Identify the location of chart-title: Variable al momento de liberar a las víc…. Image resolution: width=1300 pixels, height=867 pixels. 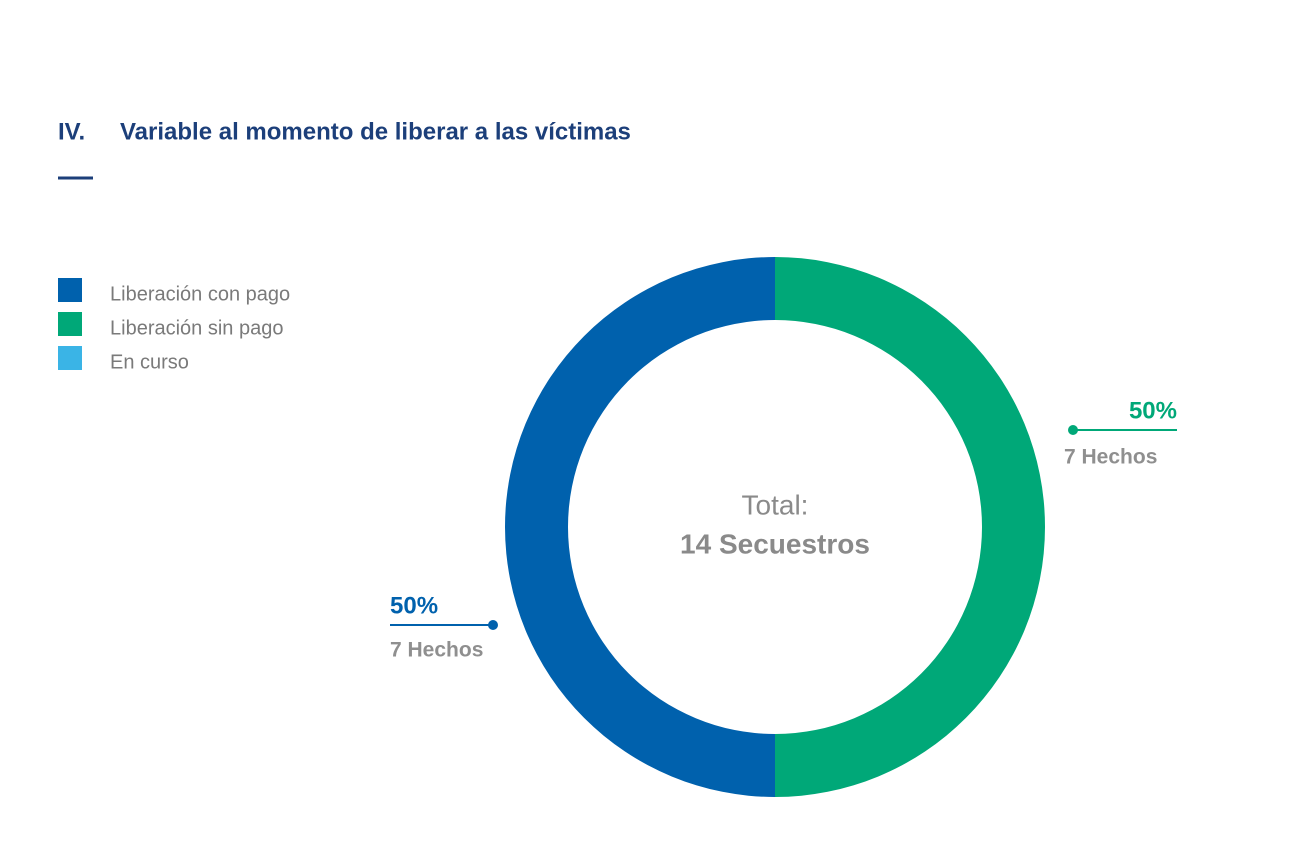
(375, 131).